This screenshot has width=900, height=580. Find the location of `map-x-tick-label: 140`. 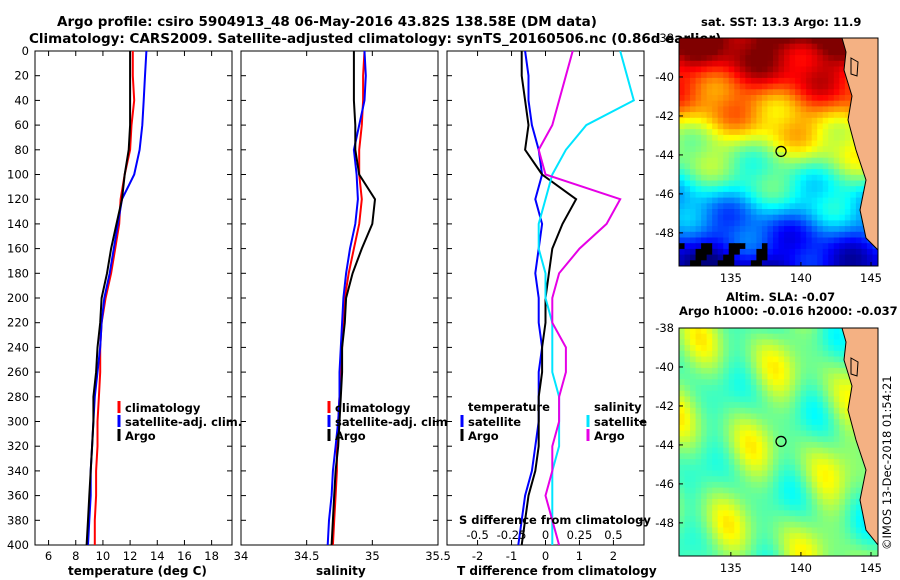

map-x-tick-label: 140 is located at coordinates (801, 568).